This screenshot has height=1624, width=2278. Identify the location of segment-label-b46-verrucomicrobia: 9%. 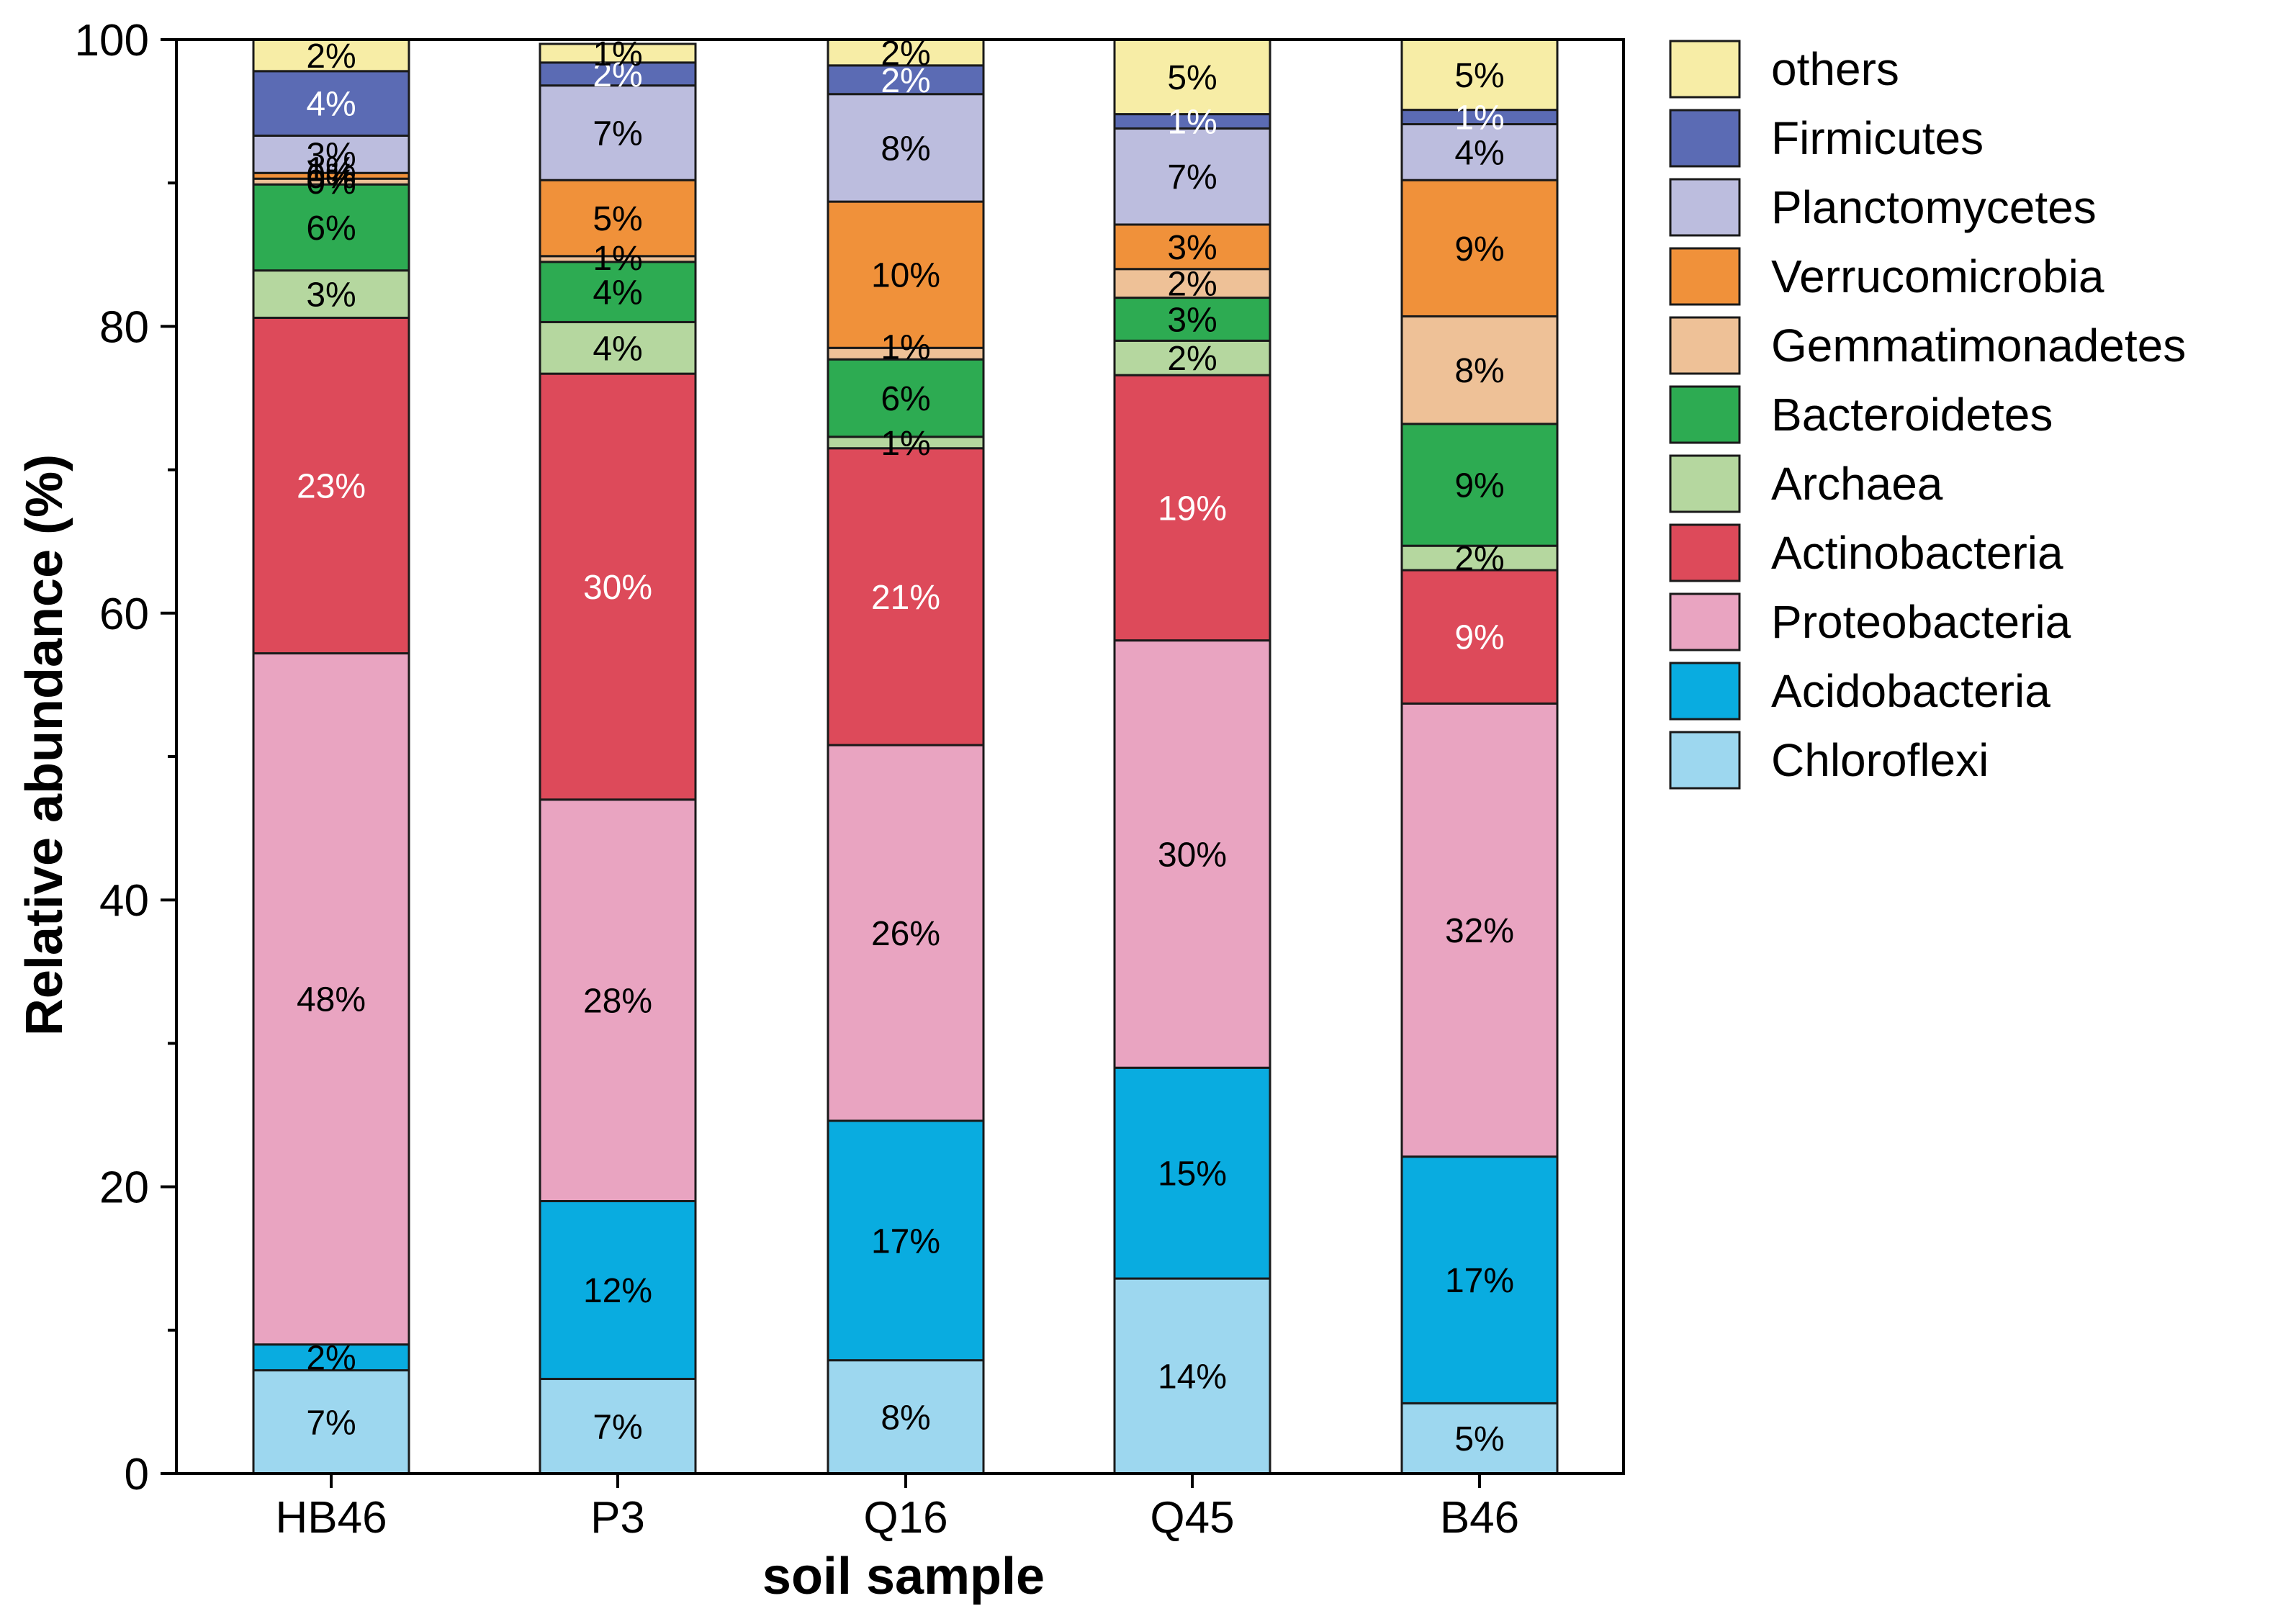
(1479, 249).